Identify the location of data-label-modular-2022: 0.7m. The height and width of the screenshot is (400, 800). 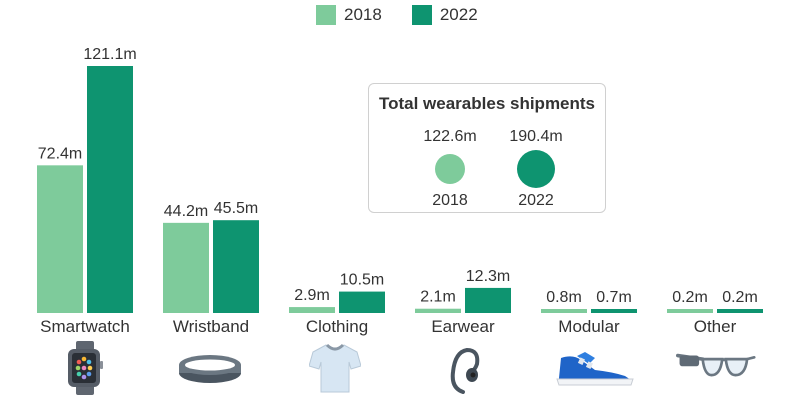
(614, 297).